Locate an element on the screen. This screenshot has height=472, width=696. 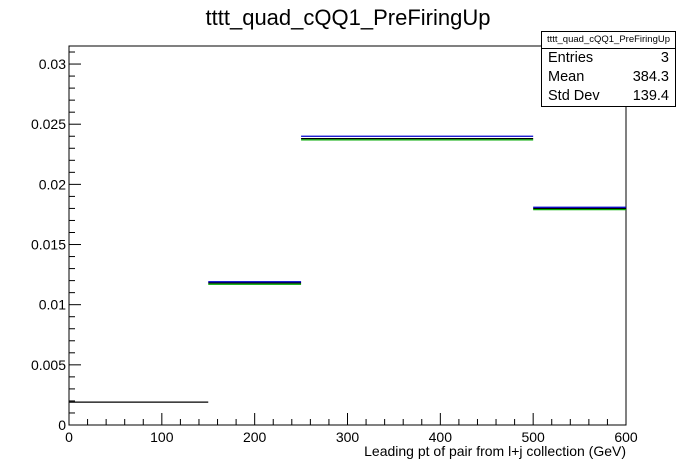
stats-stddev-value: 139.4 is located at coordinates (650, 96).